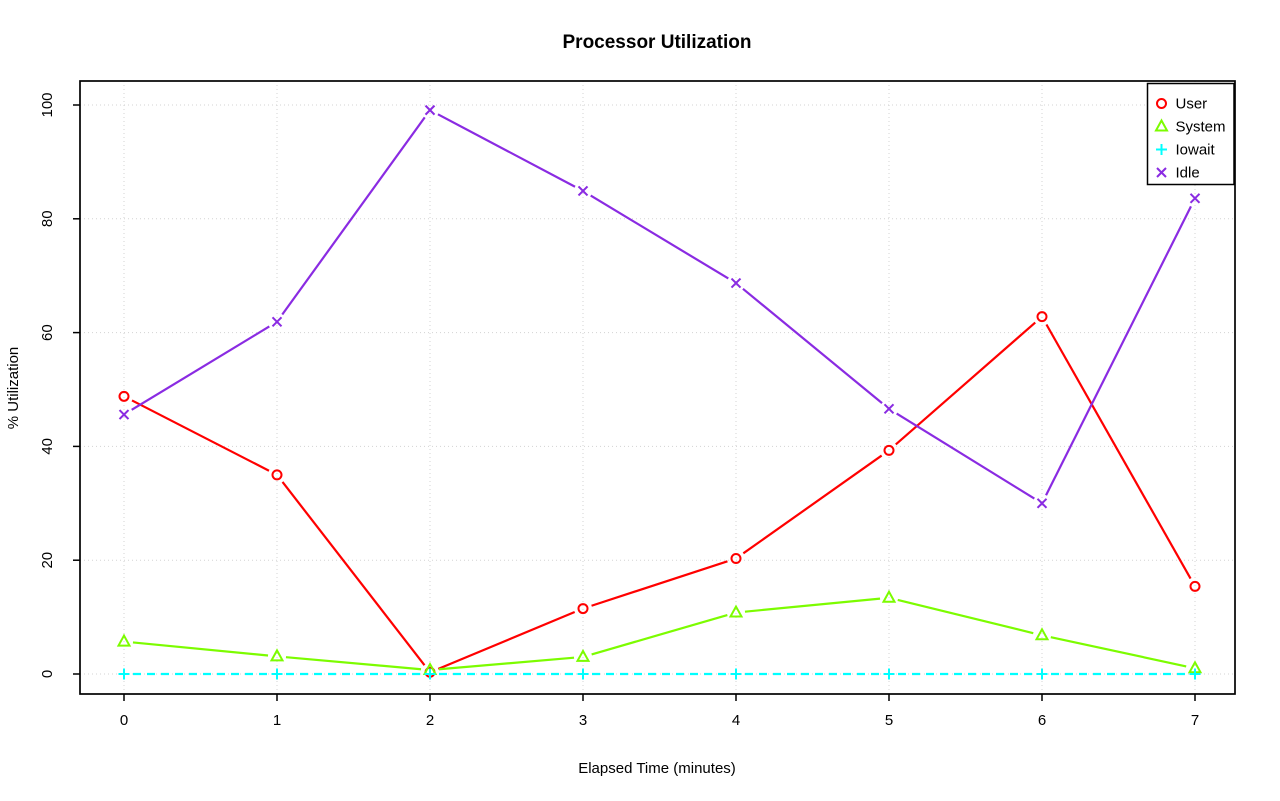 The width and height of the screenshot is (1280, 801). I want to click on x-tick-label: 5, so click(889, 720).